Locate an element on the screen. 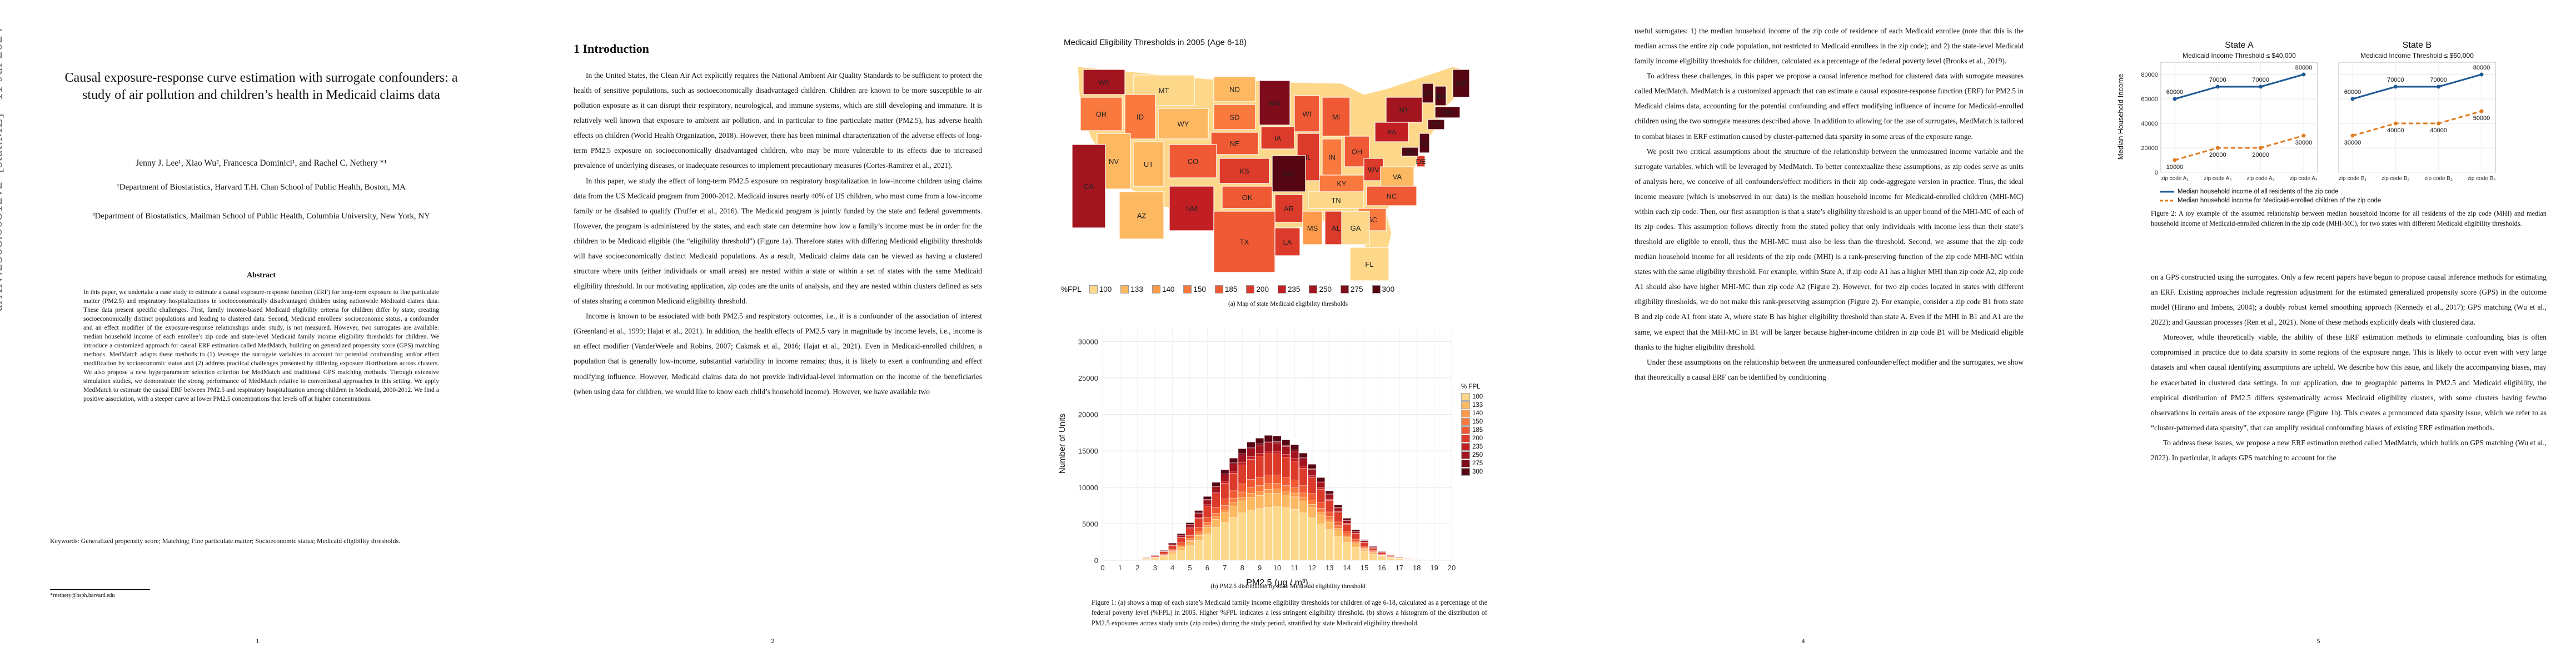 This screenshot has width=2576, height=667. y-tick-label: 25000 is located at coordinates (1088, 378).